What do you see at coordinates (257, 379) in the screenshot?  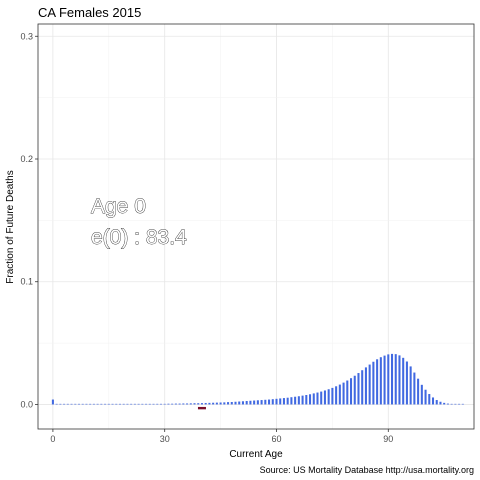 I see `bars` at bounding box center [257, 379].